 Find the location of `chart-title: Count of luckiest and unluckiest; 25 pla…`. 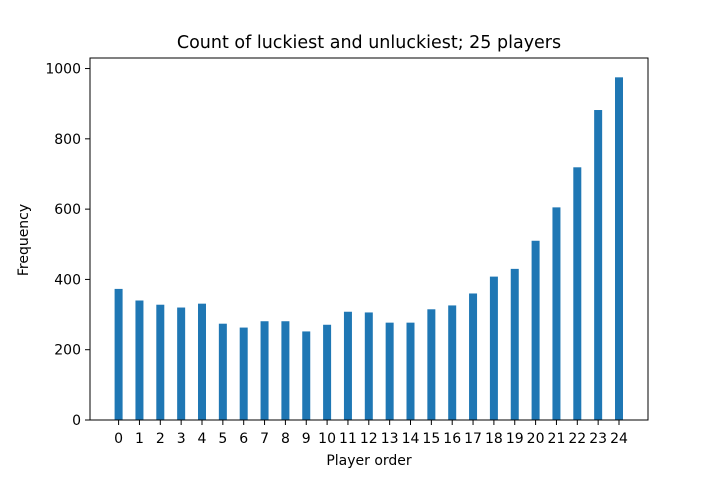

chart-title: Count of luckiest and unluckiest; 25 pla… is located at coordinates (369, 43).